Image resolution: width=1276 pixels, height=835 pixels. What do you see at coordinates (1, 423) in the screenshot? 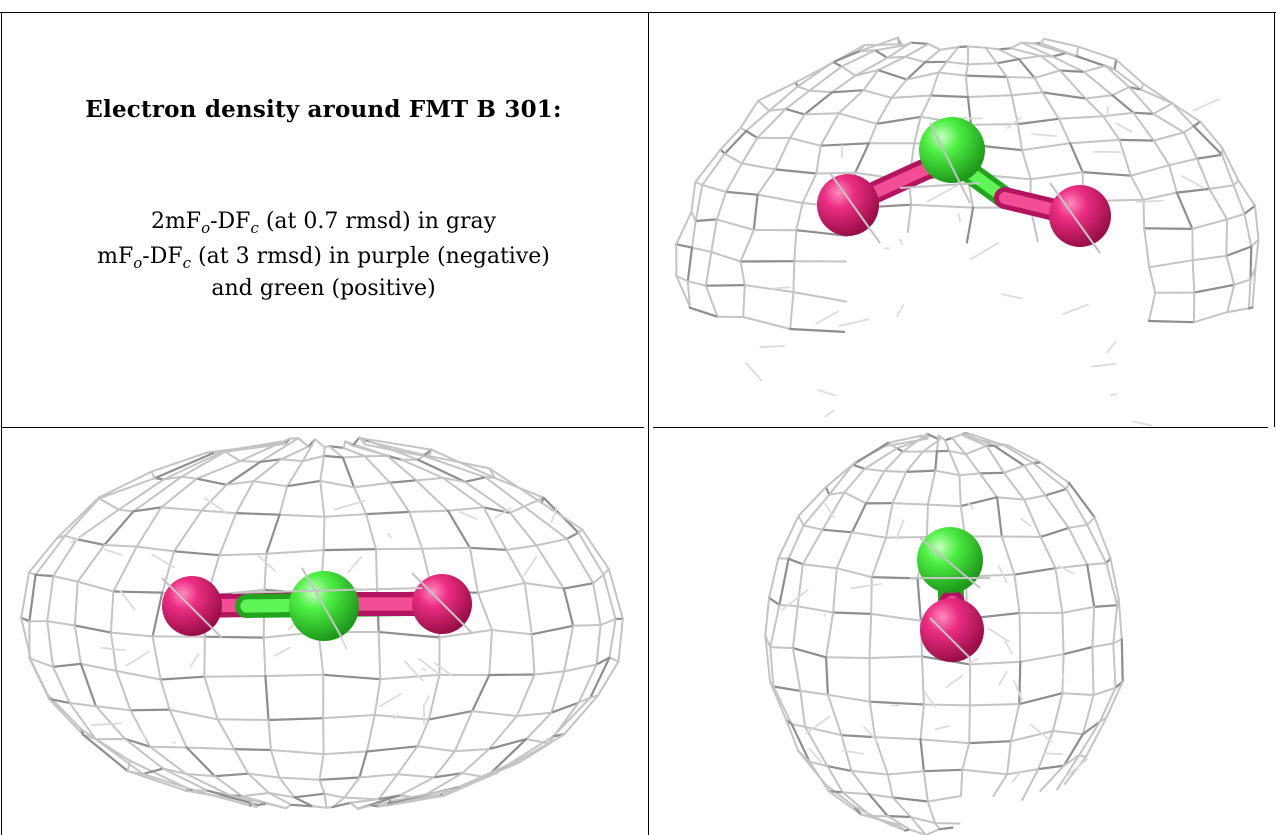
I see `table-left-border` at bounding box center [1, 423].